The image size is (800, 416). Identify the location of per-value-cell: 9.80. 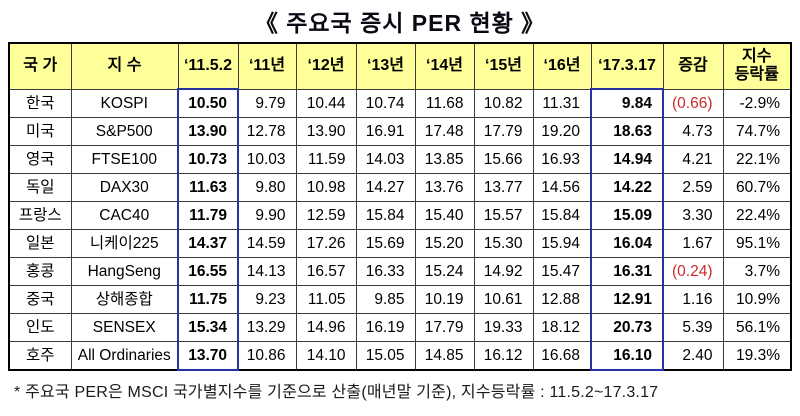
(267, 187).